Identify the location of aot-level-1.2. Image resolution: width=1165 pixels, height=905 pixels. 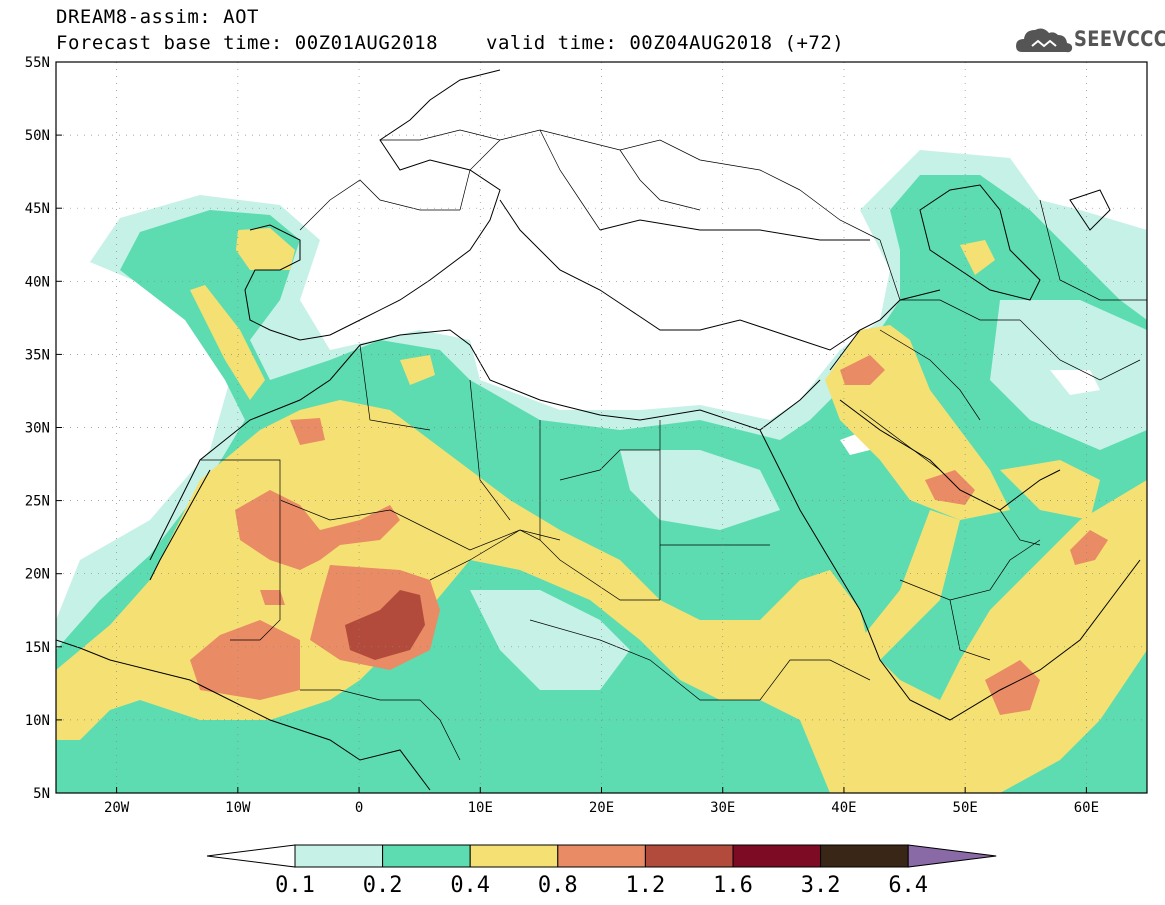
(385, 625).